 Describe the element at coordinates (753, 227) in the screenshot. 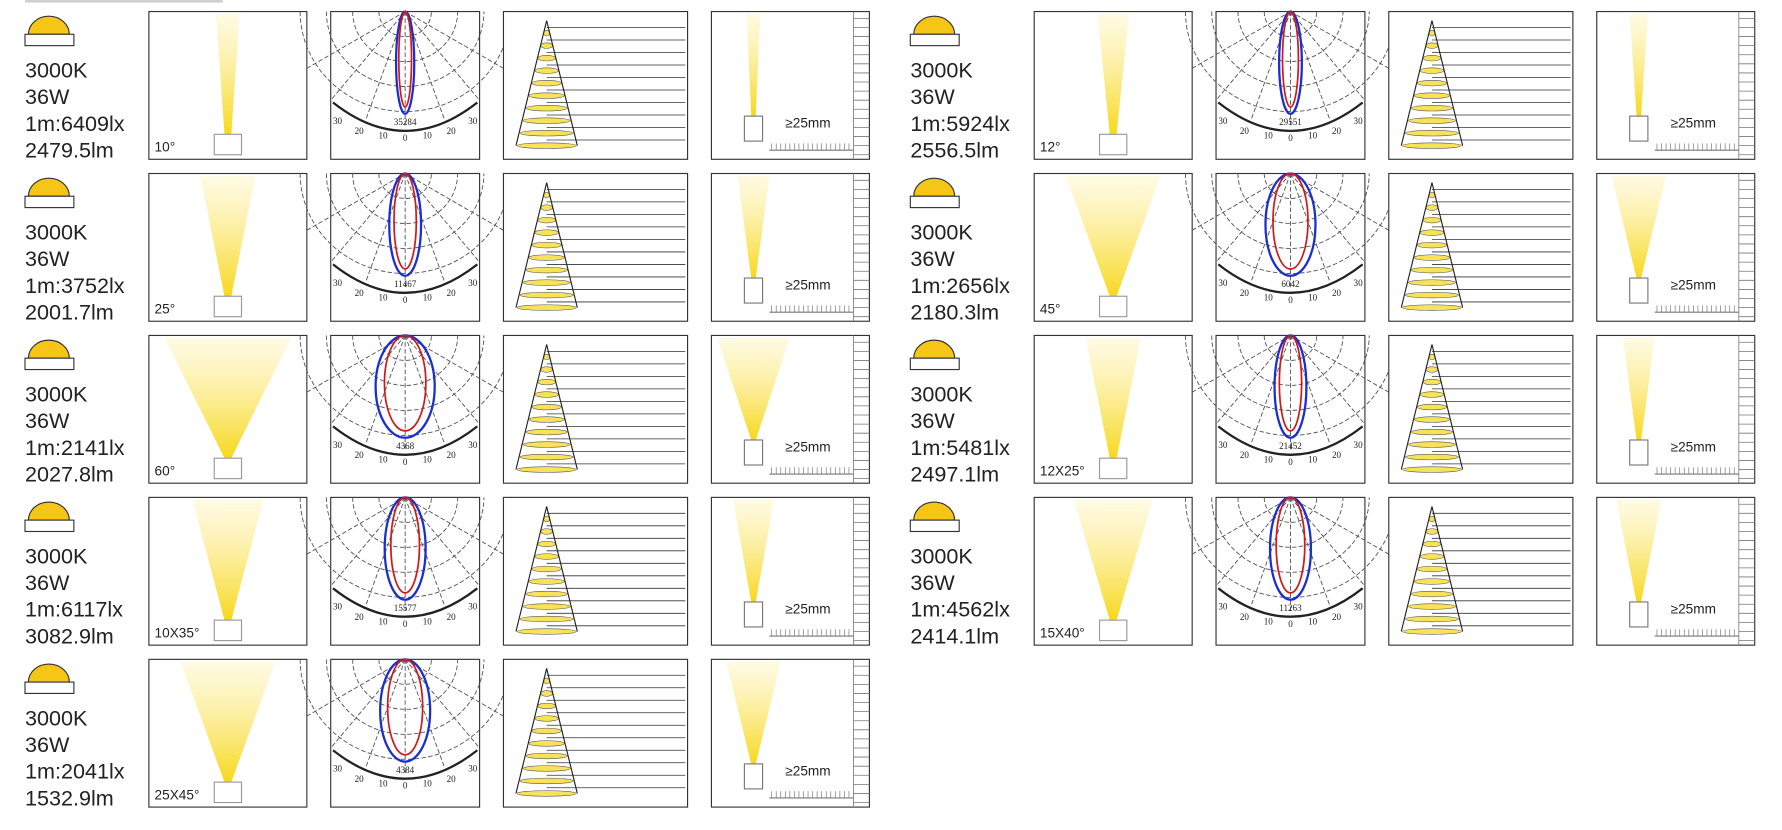

I see `install-cone` at that location.